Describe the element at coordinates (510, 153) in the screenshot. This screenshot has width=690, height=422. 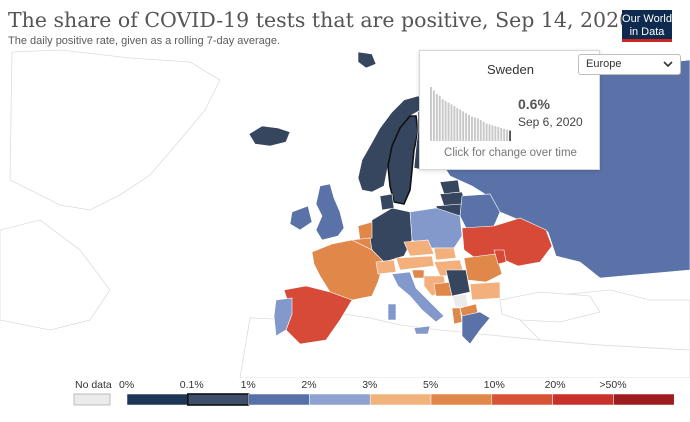
I see `tooltip-hint: Click for change over time` at that location.